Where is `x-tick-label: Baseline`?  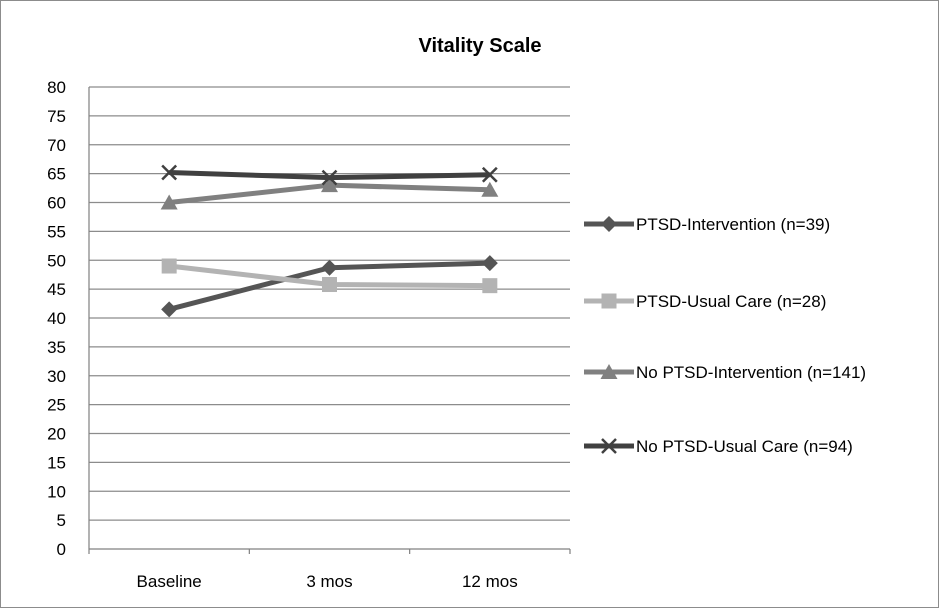 x-tick-label: Baseline is located at coordinates (169, 581).